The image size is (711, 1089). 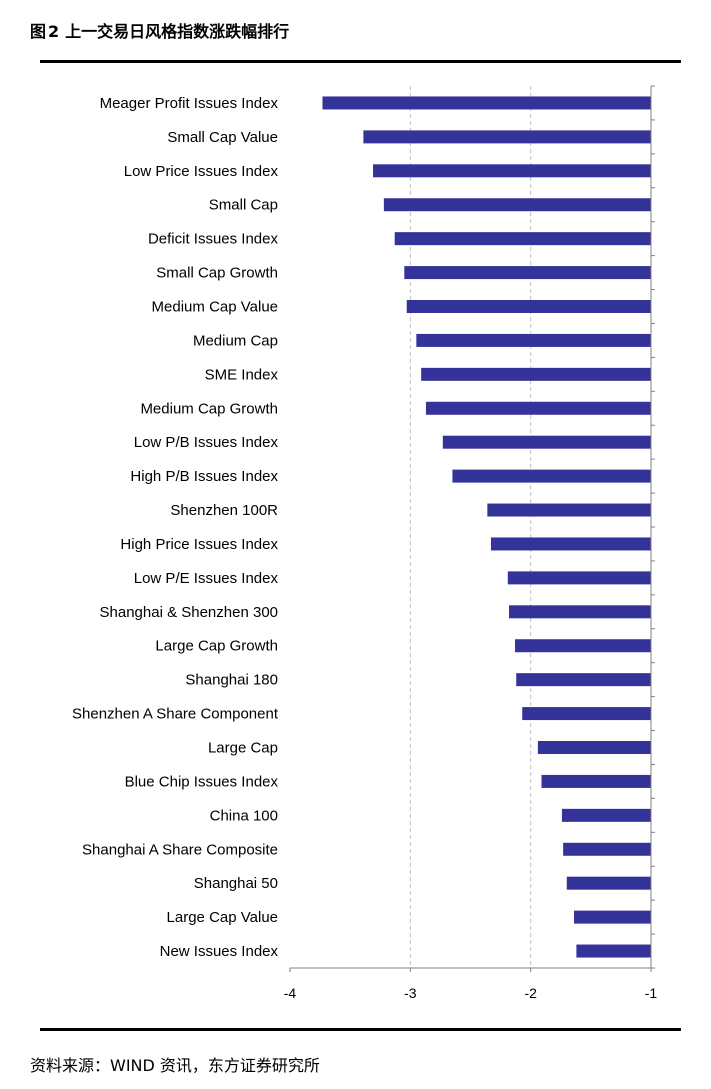 I want to click on category-label: Low Price Issues Index, so click(x=201, y=171).